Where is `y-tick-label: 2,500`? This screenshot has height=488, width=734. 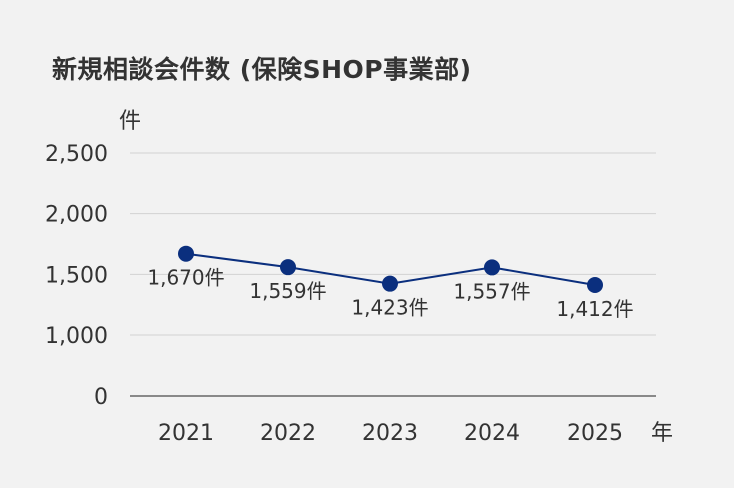
y-tick-label: 2,500 is located at coordinates (76, 154).